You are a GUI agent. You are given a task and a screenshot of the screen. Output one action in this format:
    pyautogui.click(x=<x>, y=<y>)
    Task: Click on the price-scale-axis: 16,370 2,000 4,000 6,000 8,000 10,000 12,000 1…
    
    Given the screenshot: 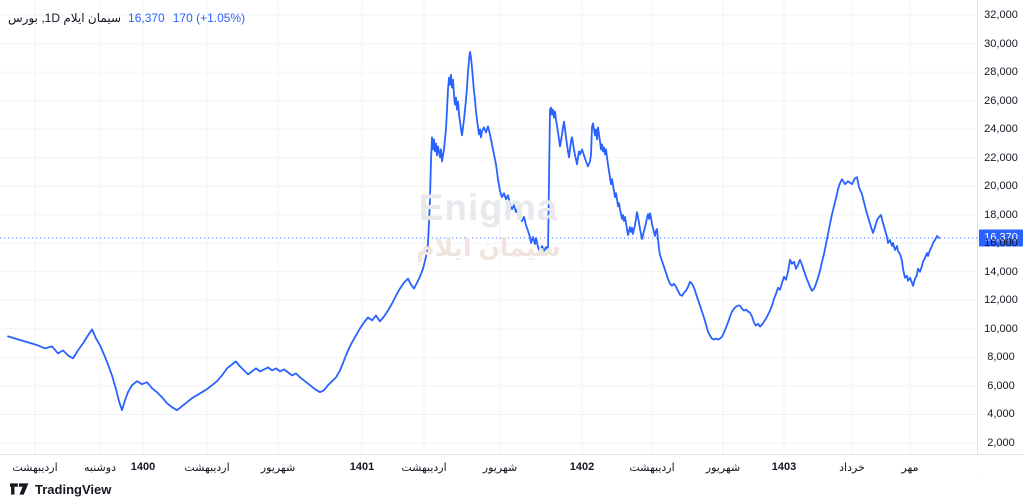 What is the action you would take?
    pyautogui.click(x=1000, y=239)
    